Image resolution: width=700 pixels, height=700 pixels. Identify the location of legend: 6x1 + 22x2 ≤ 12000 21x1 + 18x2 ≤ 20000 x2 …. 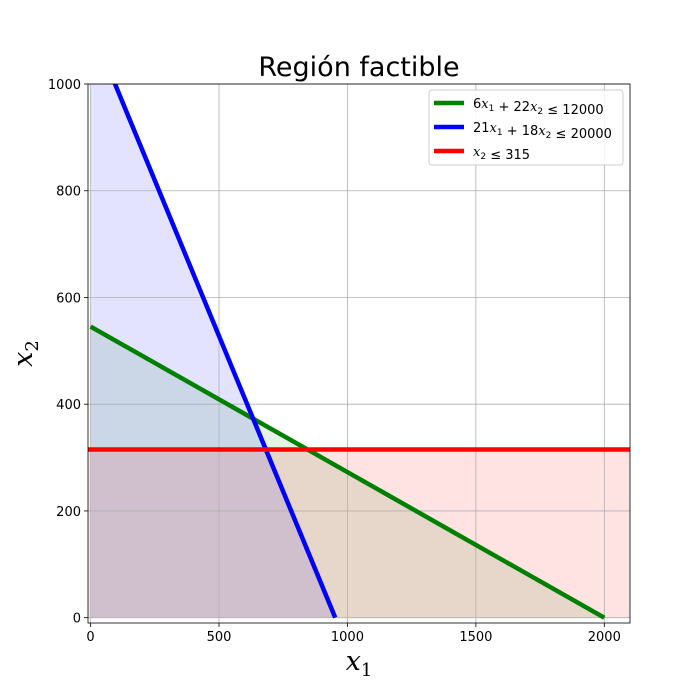
(526, 127).